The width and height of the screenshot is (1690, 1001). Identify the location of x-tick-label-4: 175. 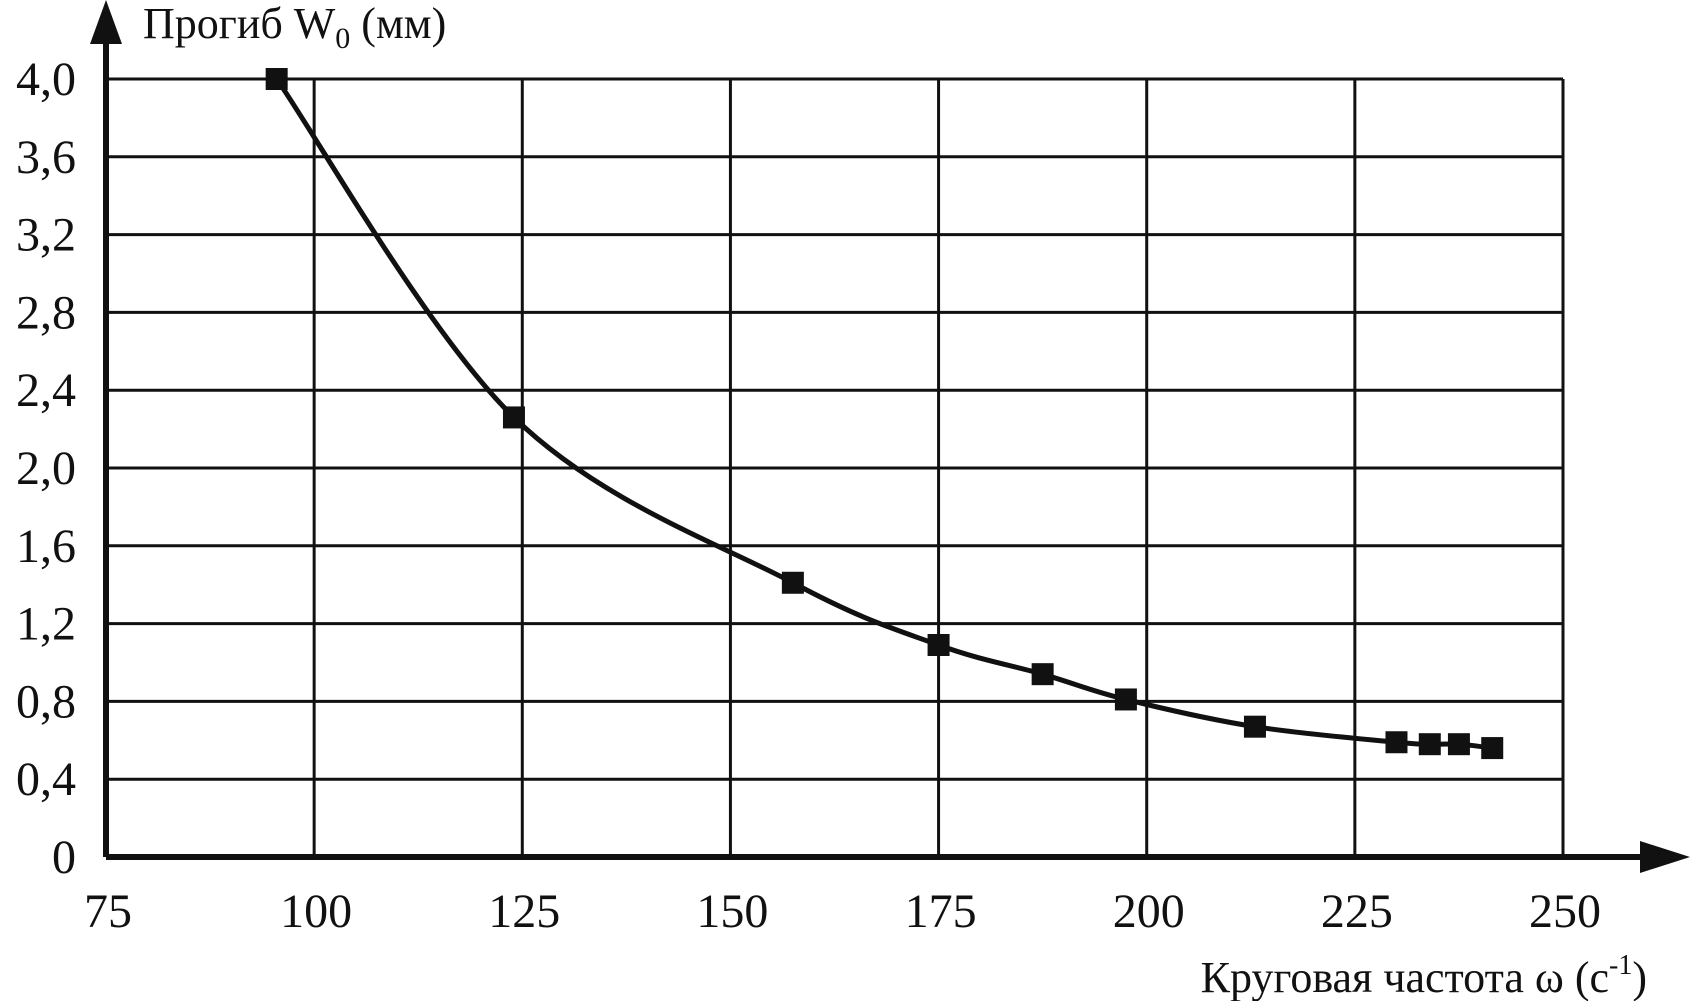
(941, 911).